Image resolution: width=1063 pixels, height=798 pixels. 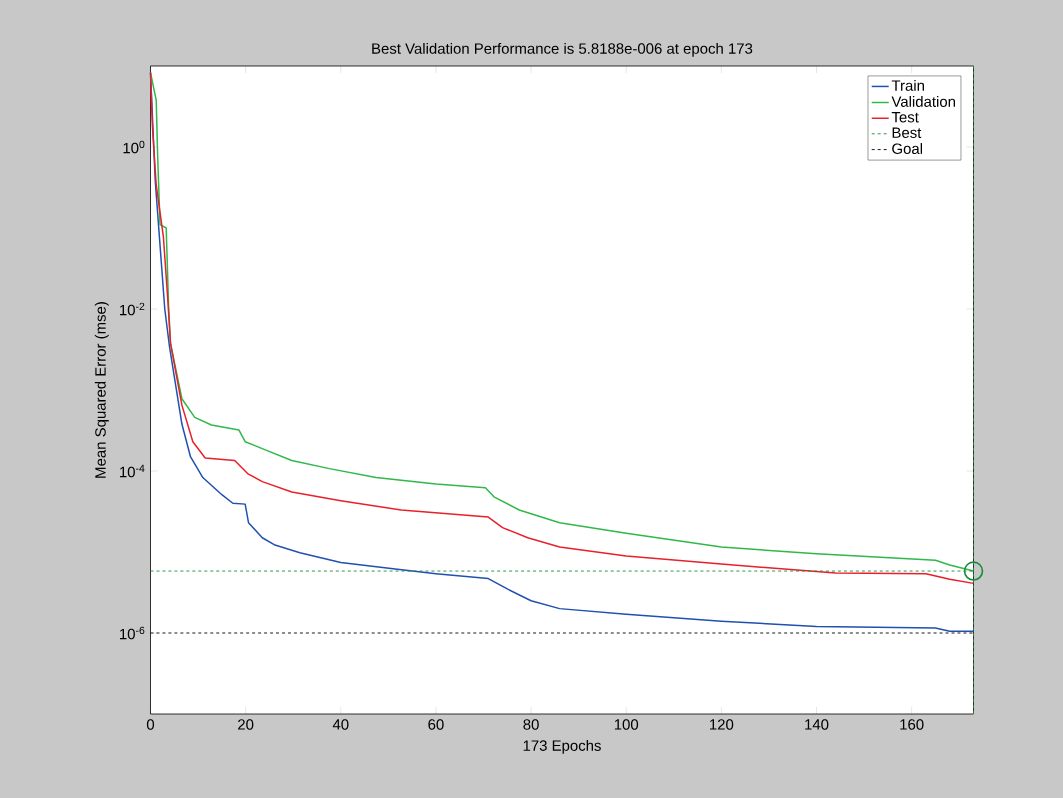 What do you see at coordinates (722, 724) in the screenshot?
I see `x-tick-label: 120` at bounding box center [722, 724].